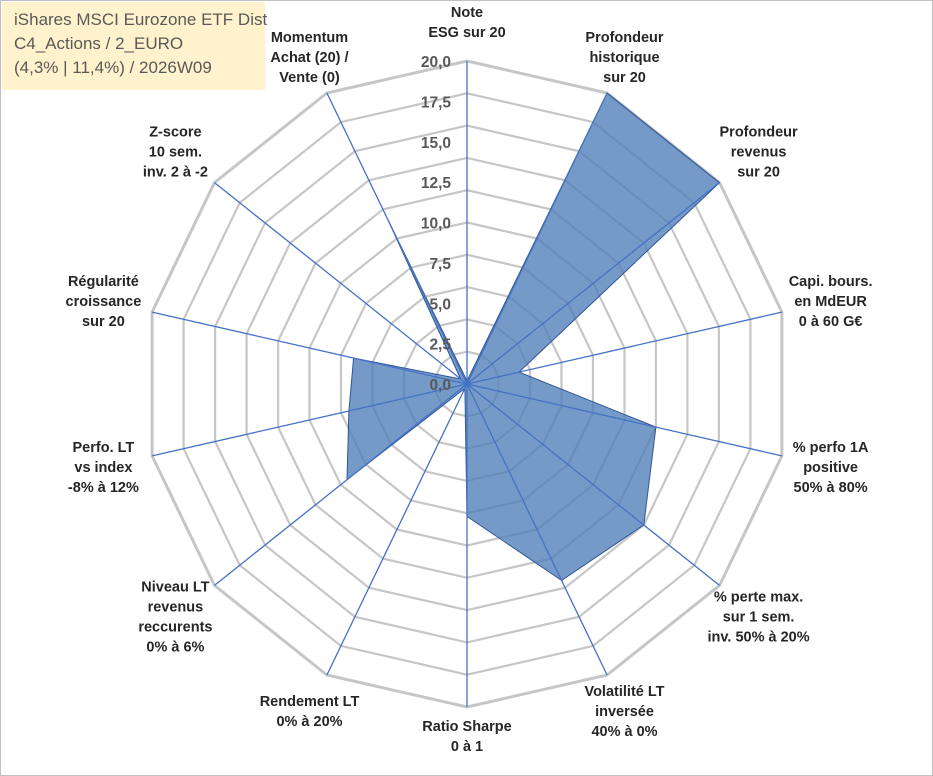 This screenshot has width=933, height=776. I want to click on axis-label-line: positive, so click(830, 468).